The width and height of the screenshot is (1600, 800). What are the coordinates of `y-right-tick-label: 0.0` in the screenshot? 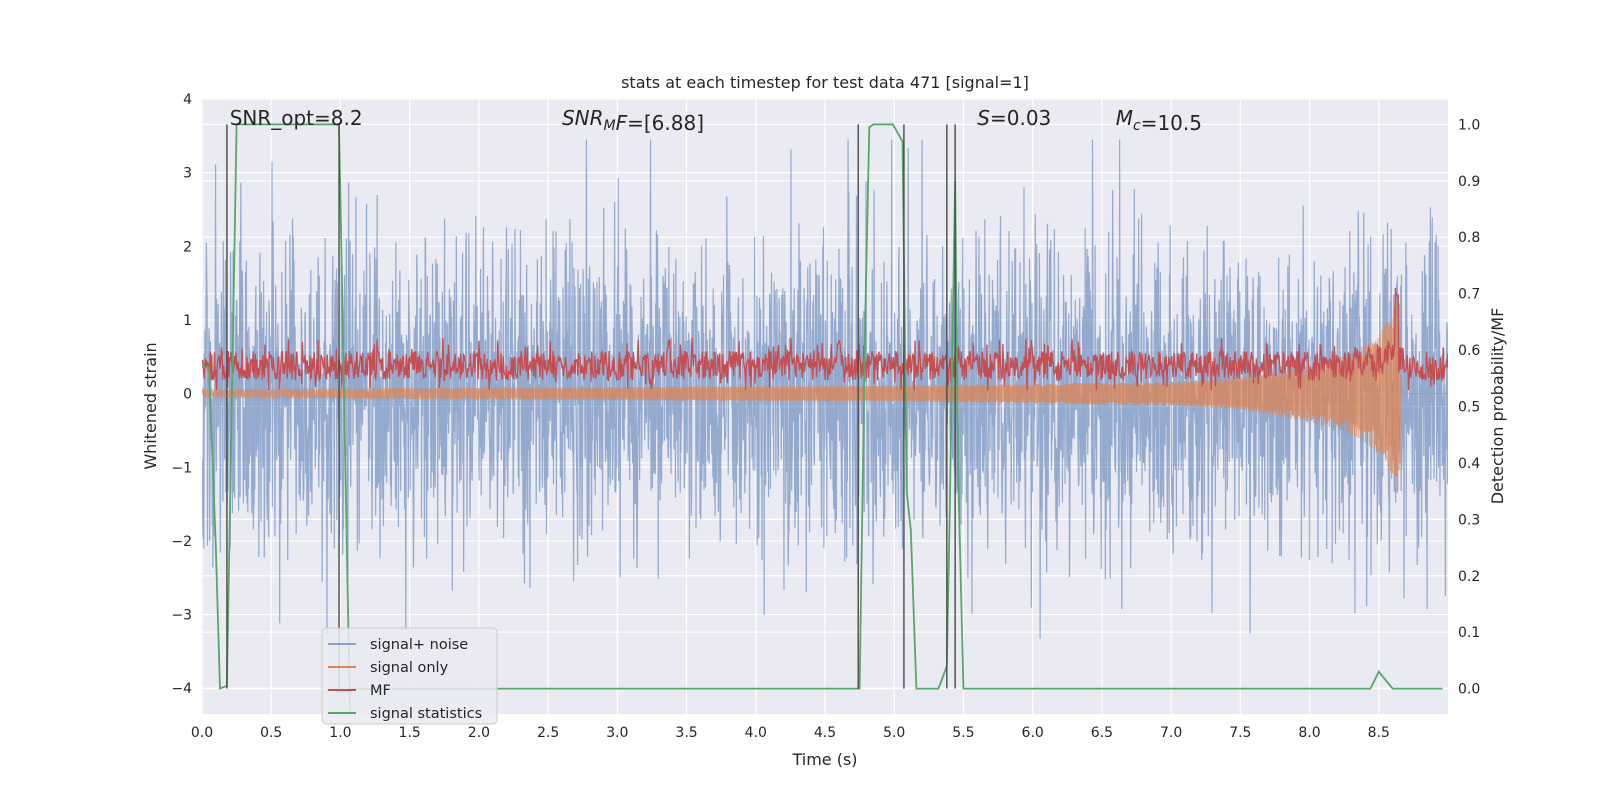 It's located at (1469, 690).